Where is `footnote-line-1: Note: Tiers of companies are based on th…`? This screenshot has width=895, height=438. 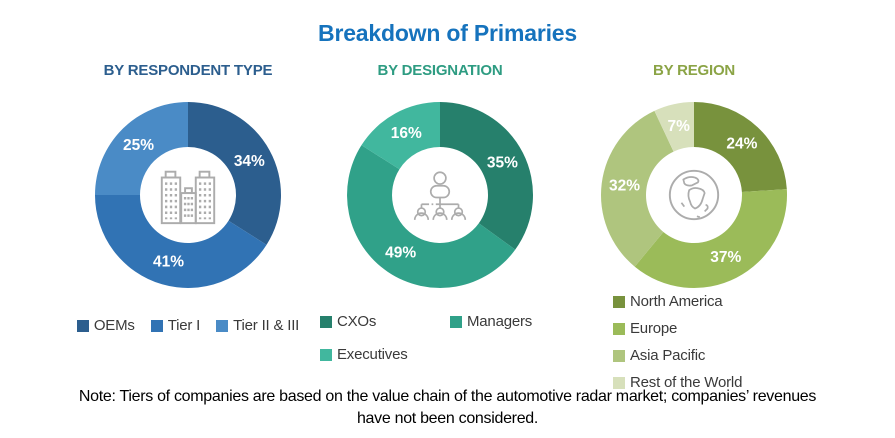 footnote-line-1: Note: Tiers of companies are based on th… is located at coordinates (447, 396).